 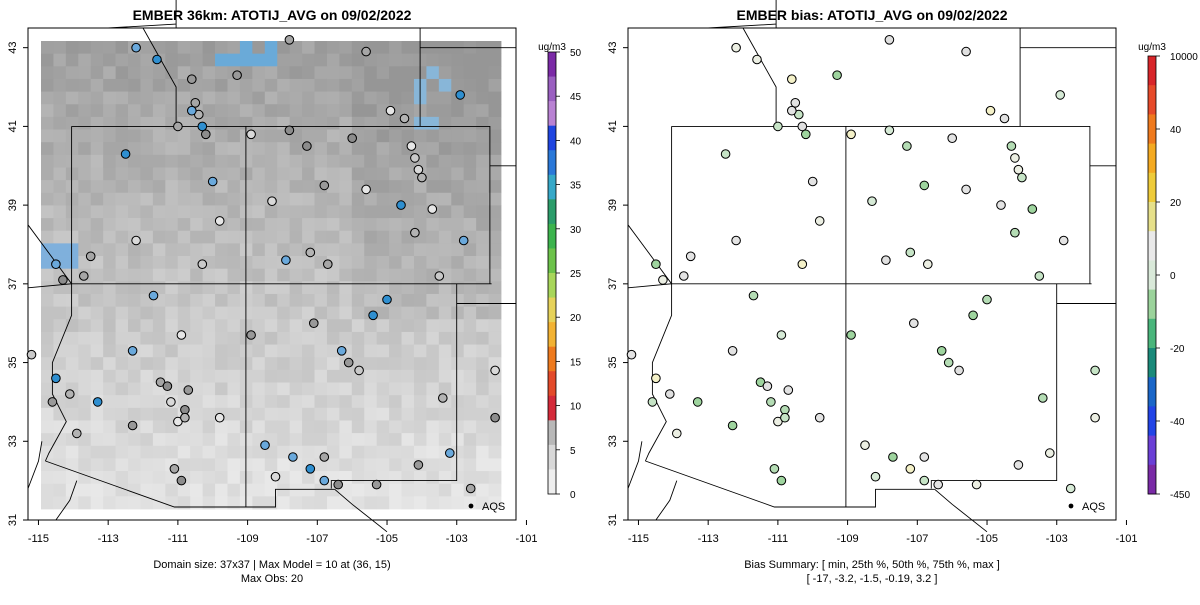 I want to click on left-caption-line2: Max Obs: 20, so click(x=272, y=579).